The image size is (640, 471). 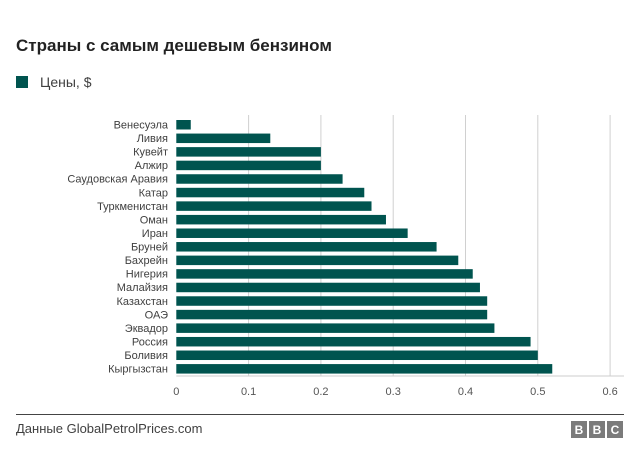 What do you see at coordinates (142, 302) in the screenshot?
I see `category-label: Казахстан` at bounding box center [142, 302].